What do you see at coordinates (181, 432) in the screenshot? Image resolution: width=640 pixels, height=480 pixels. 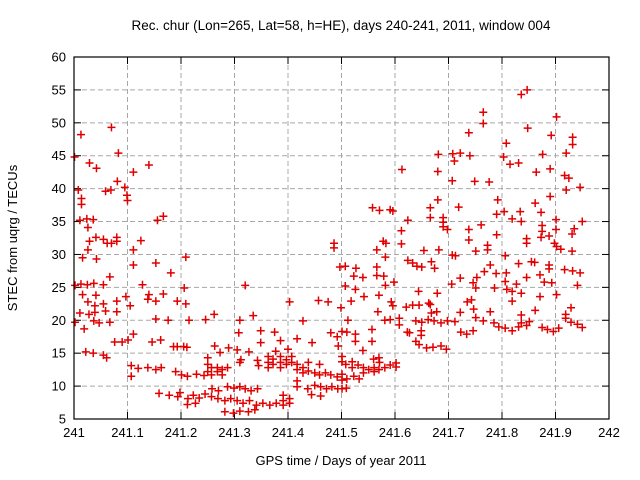 I see `x-tick-label: 241.2` at bounding box center [181, 432].